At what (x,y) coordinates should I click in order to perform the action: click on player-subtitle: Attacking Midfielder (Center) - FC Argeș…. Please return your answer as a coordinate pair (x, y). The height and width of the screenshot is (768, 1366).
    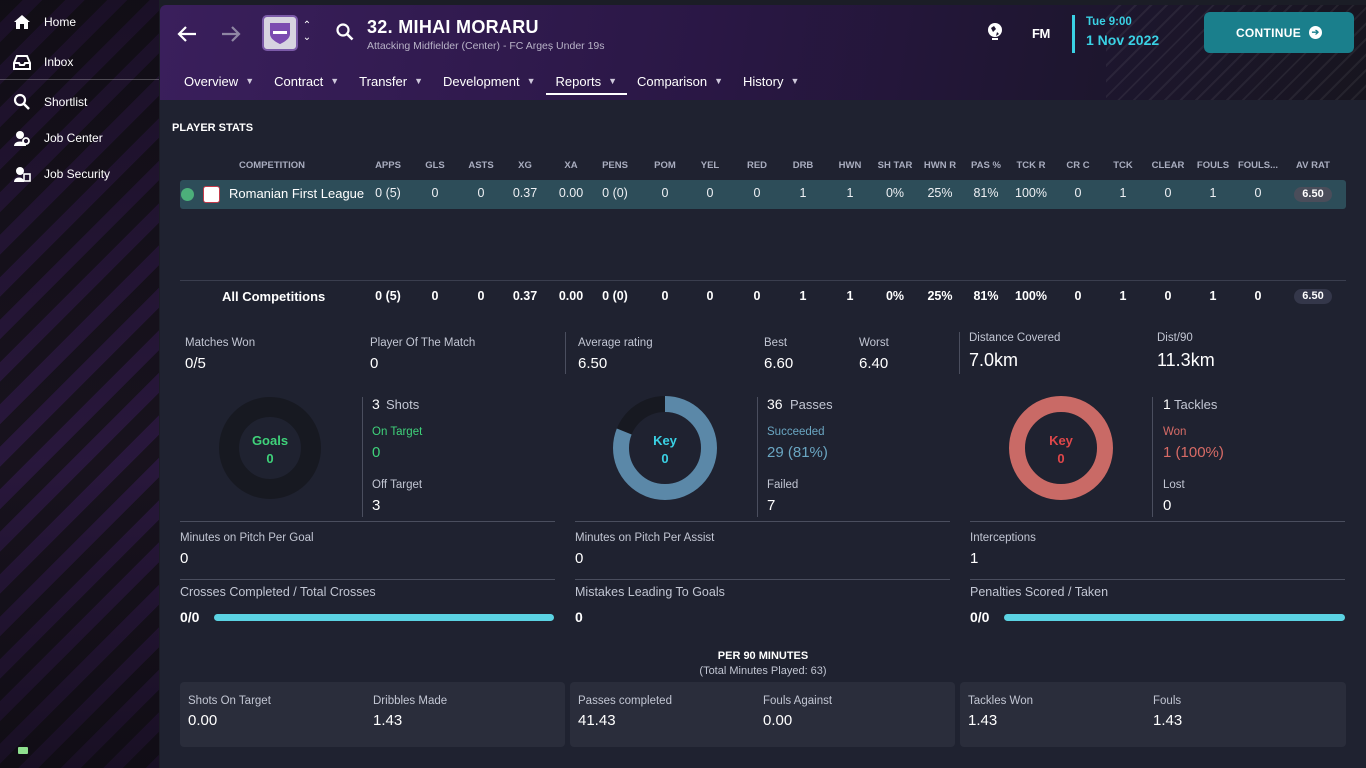
    Looking at the image, I should click on (486, 46).